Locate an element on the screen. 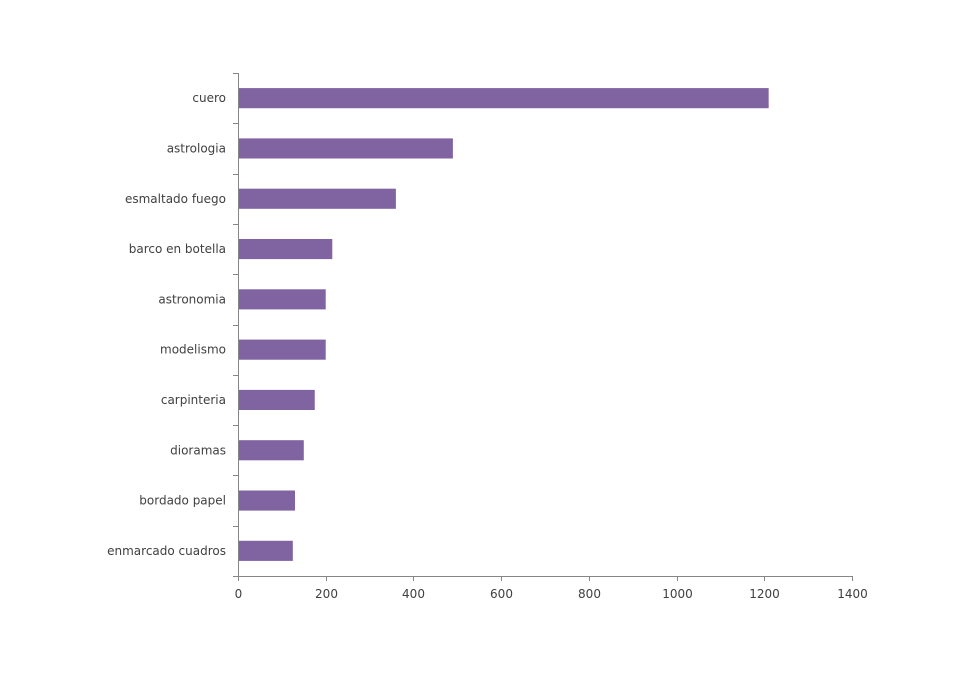 Image resolution: width=960 pixels, height=675 pixels. bar-cuero is located at coordinates (503, 98).